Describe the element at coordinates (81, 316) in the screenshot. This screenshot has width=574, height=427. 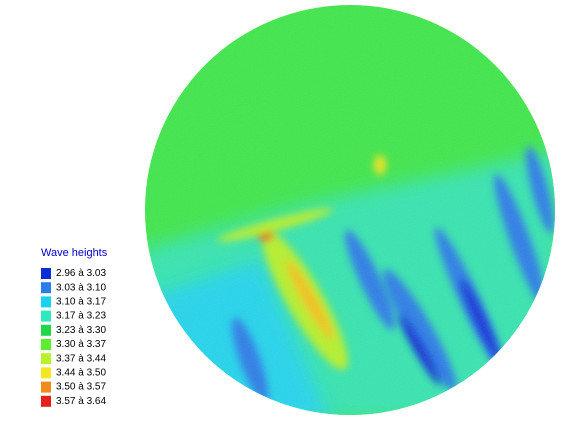
I see `legend-label: 3.17 à 3.23` at that location.